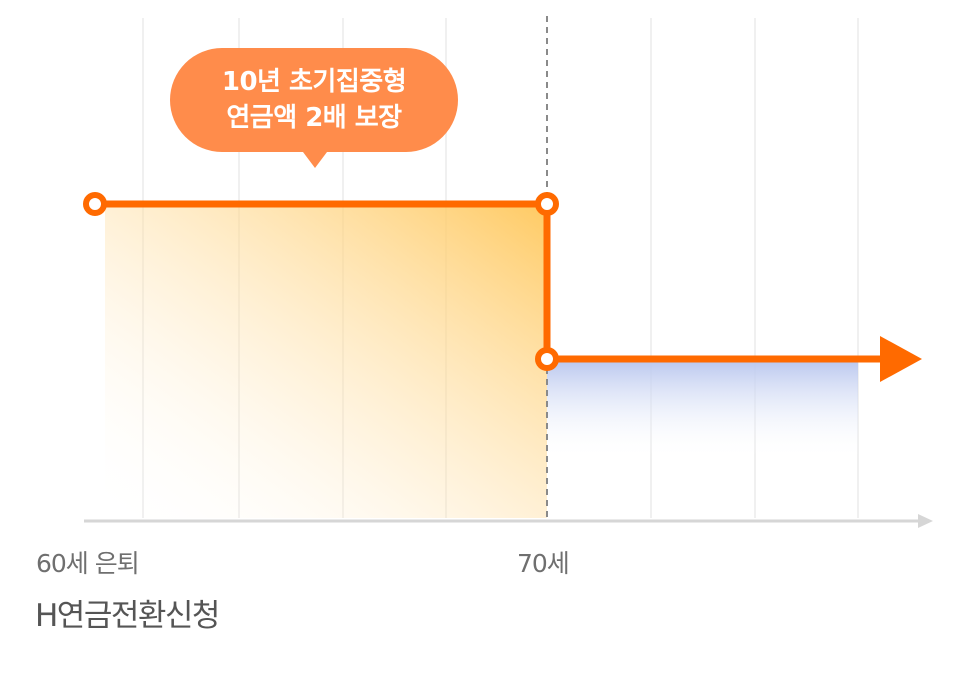 Image resolution: width=960 pixels, height=675 pixels. What do you see at coordinates (315, 158) in the screenshot?
I see `bubble-tail` at bounding box center [315, 158].